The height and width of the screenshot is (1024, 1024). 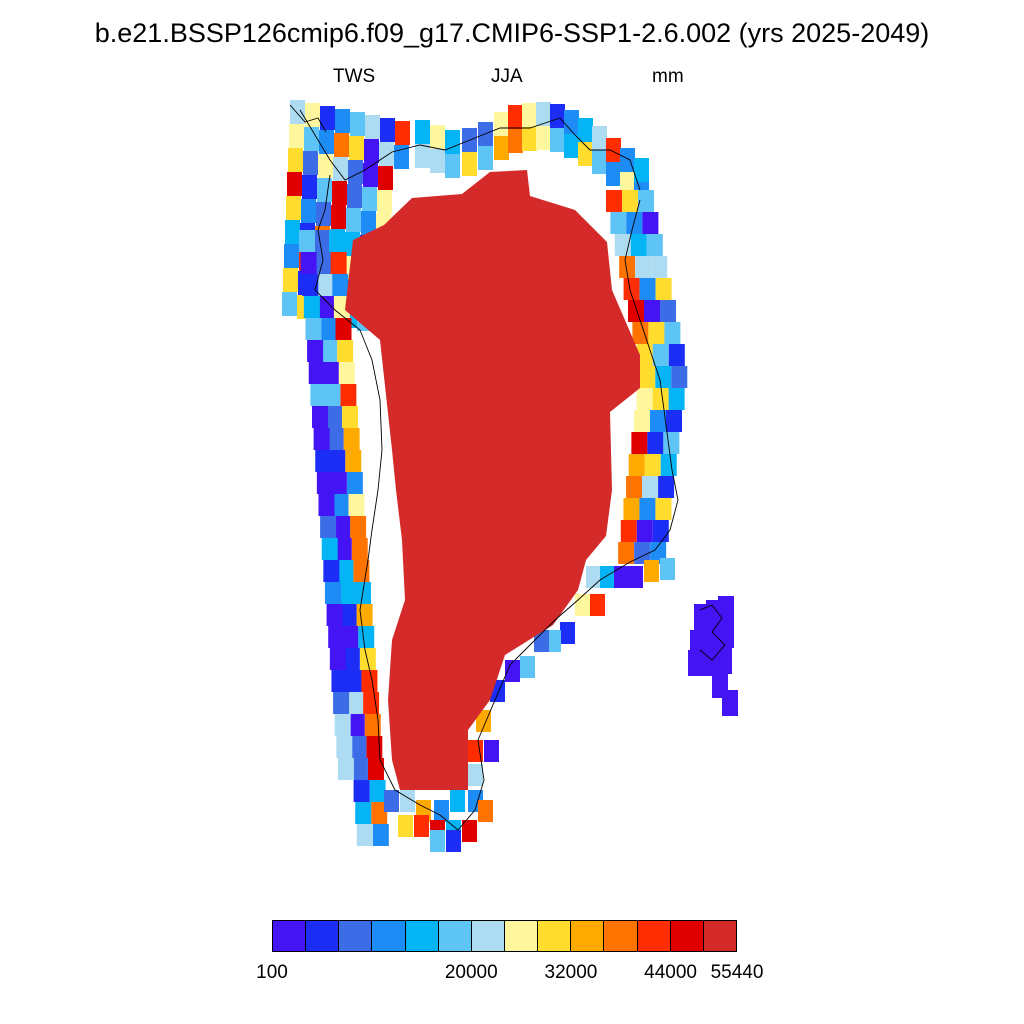 I want to click on season-label: JJA, so click(x=507, y=76).